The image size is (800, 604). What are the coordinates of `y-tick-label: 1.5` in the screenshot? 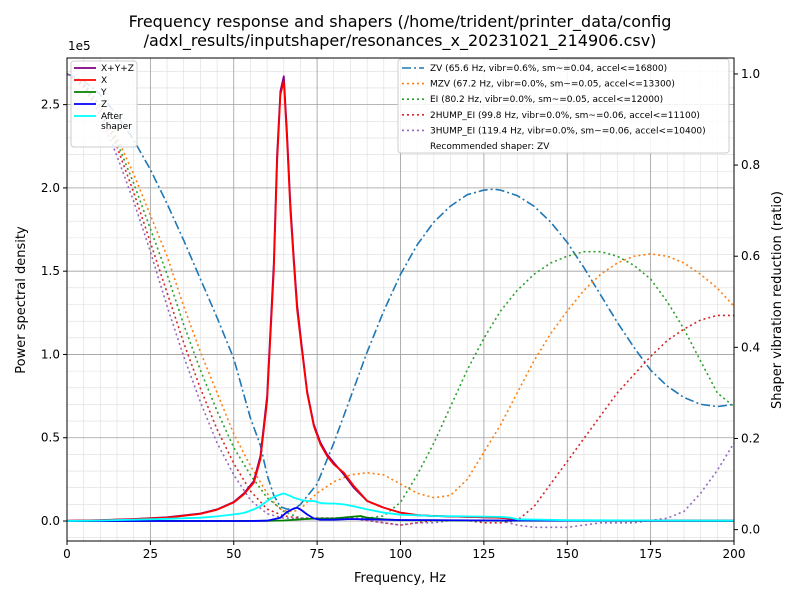 It's located at (50, 271).